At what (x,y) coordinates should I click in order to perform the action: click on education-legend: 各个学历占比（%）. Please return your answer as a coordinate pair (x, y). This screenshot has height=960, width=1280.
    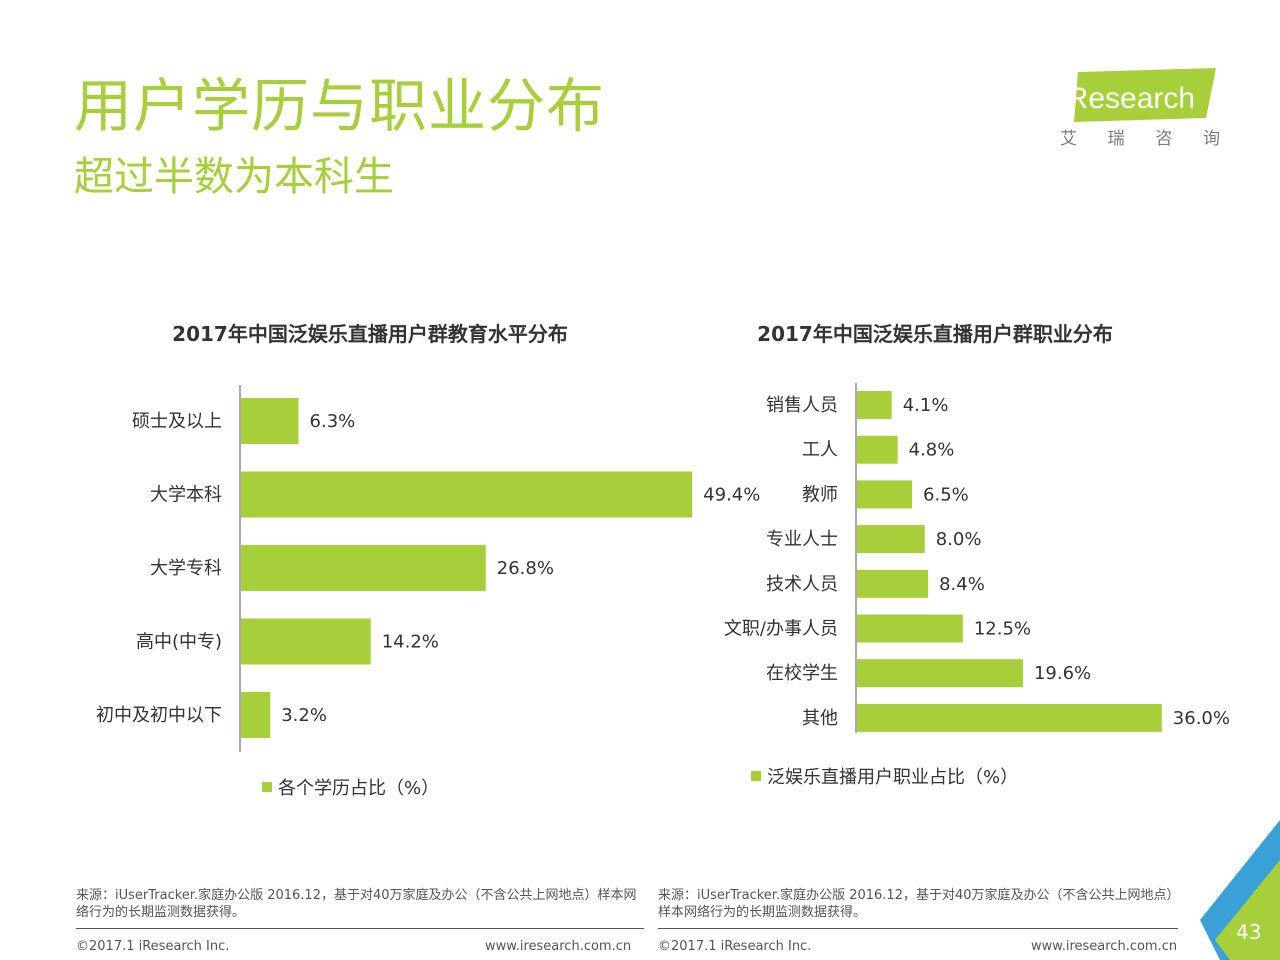
    Looking at the image, I should click on (350, 787).